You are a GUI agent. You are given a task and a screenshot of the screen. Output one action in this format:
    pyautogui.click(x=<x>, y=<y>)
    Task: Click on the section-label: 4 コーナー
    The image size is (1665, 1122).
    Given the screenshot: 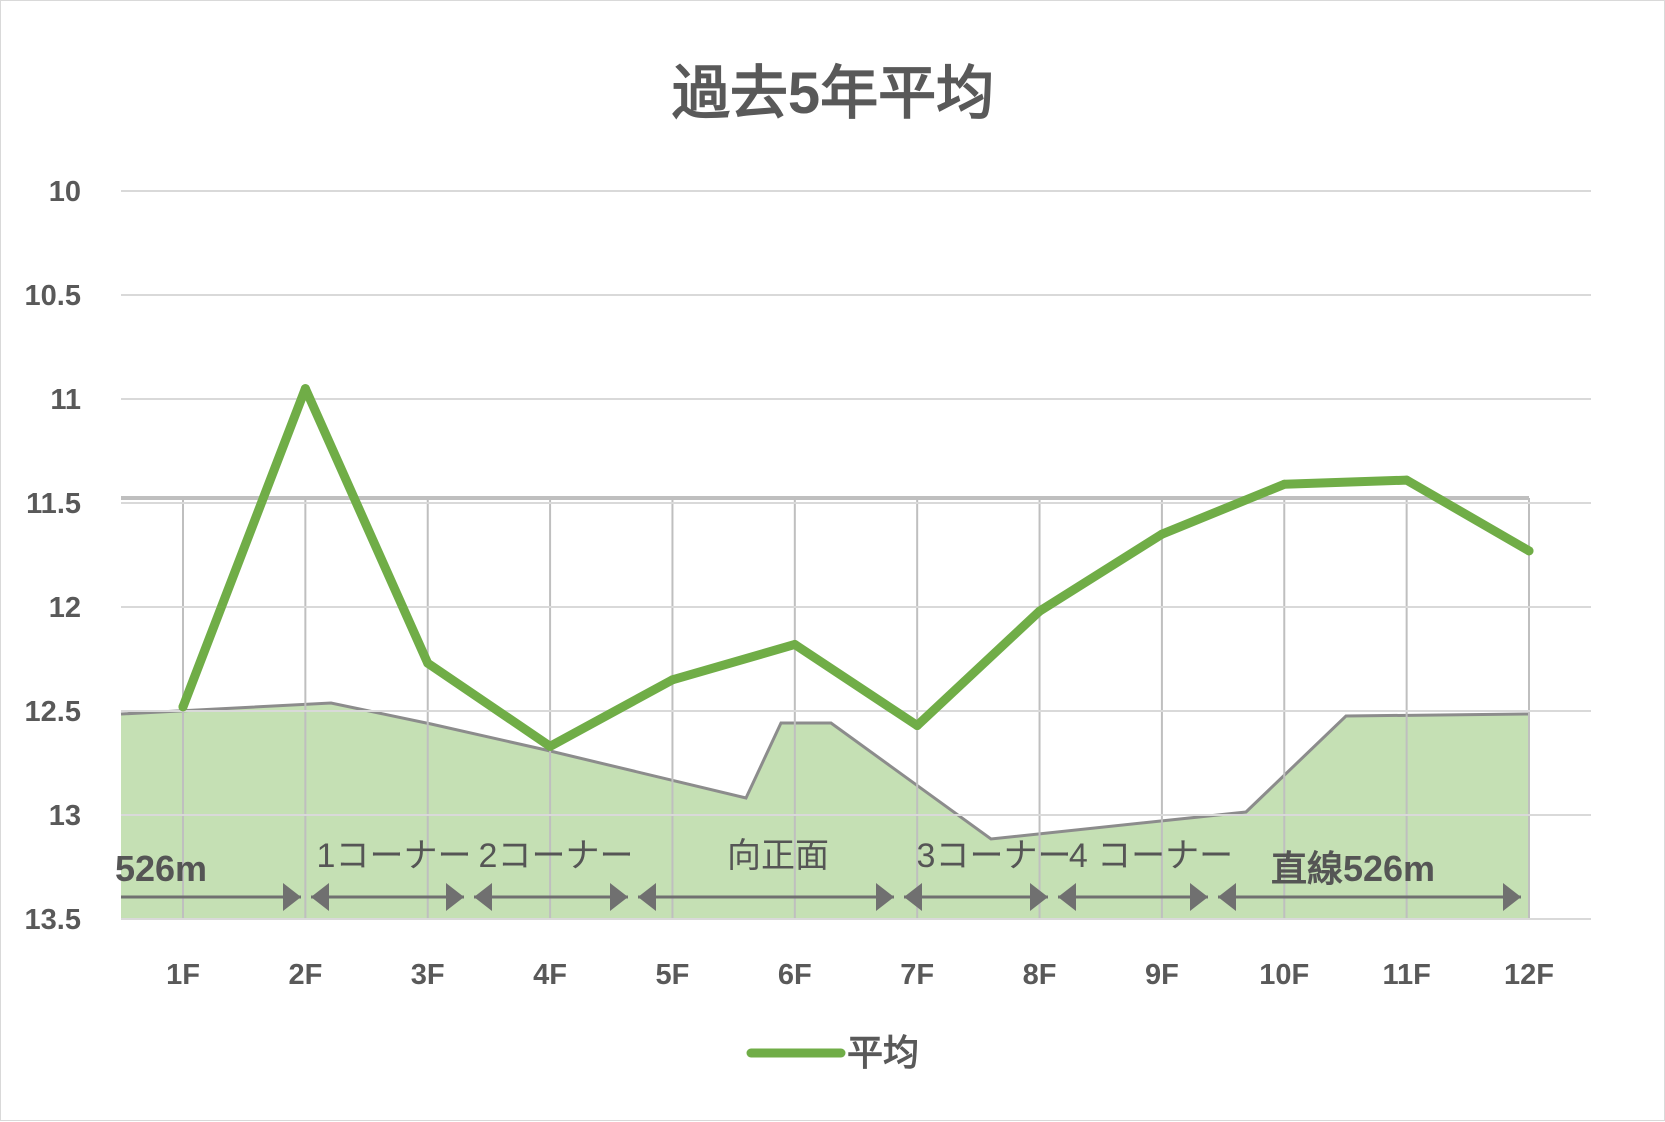 What is the action you would take?
    pyautogui.click(x=1151, y=856)
    